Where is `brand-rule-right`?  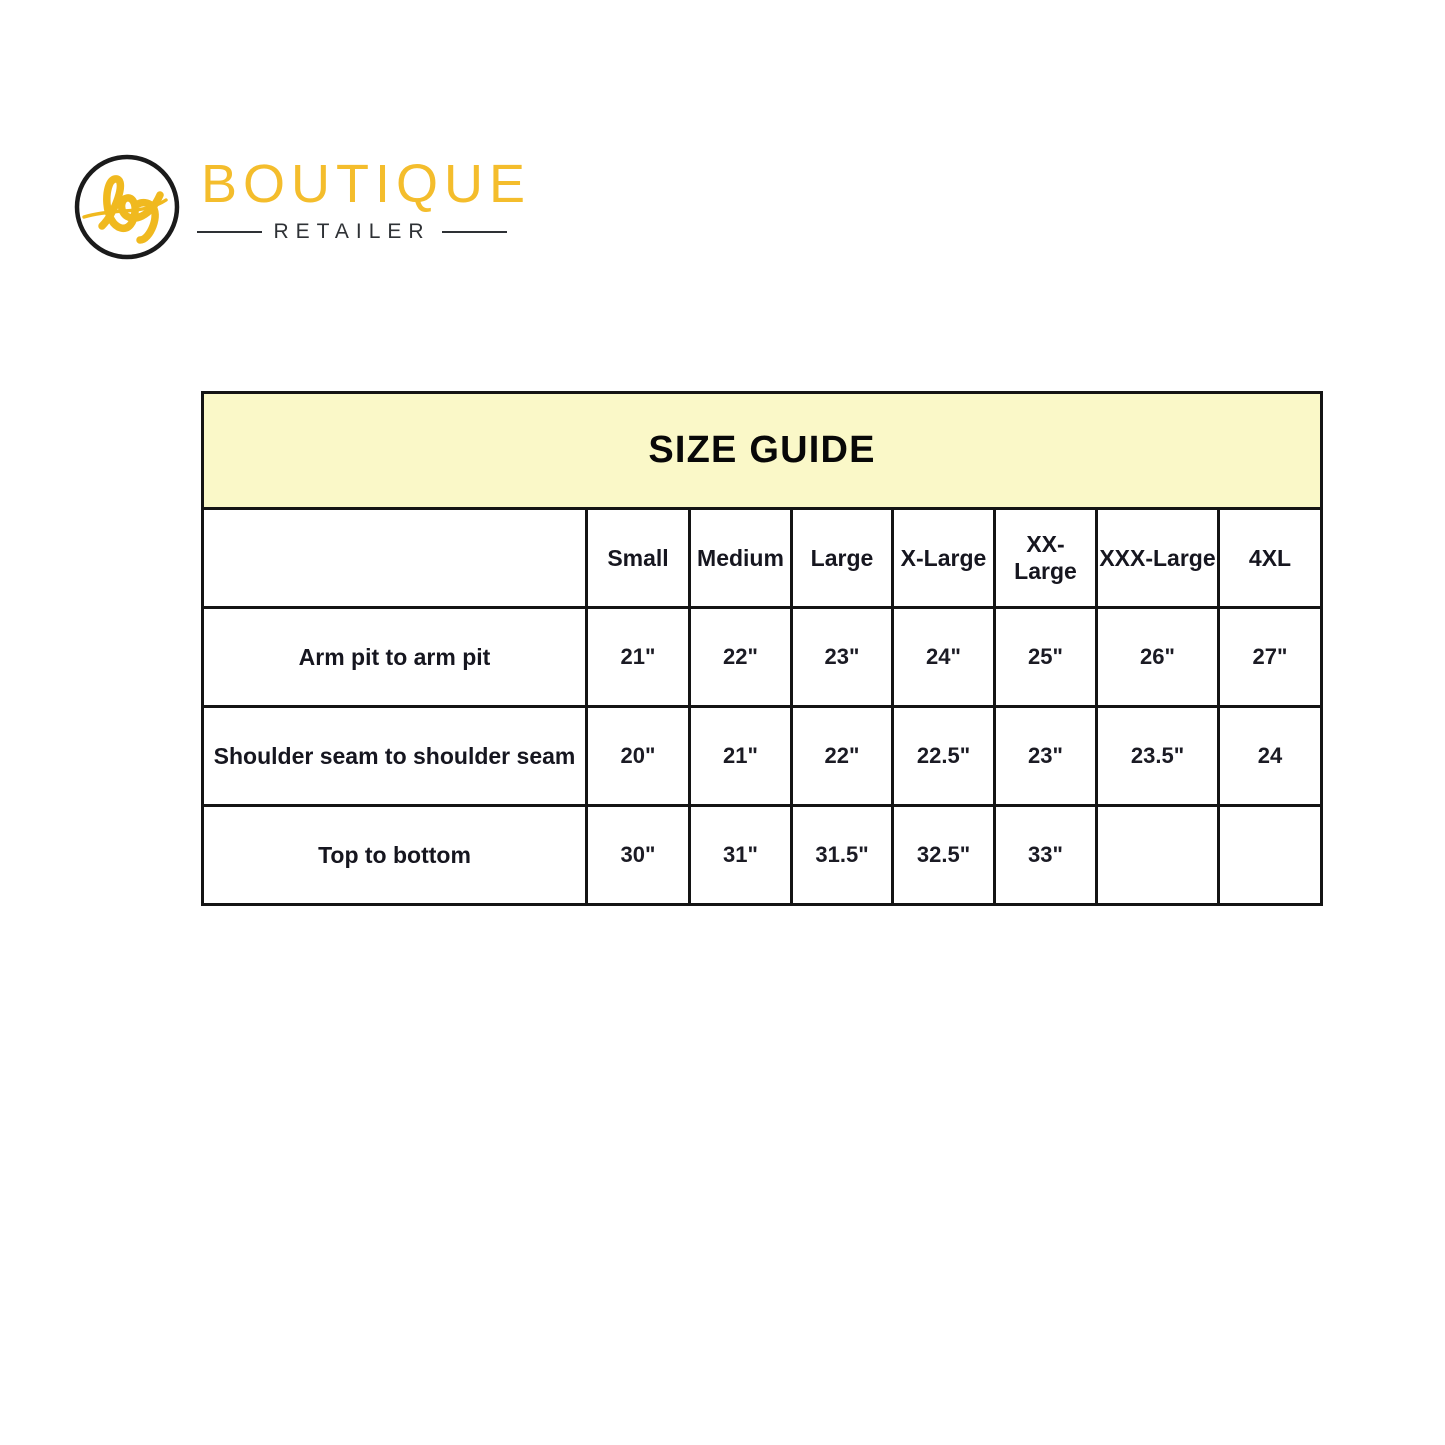
brand-rule-right is located at coordinates (474, 232).